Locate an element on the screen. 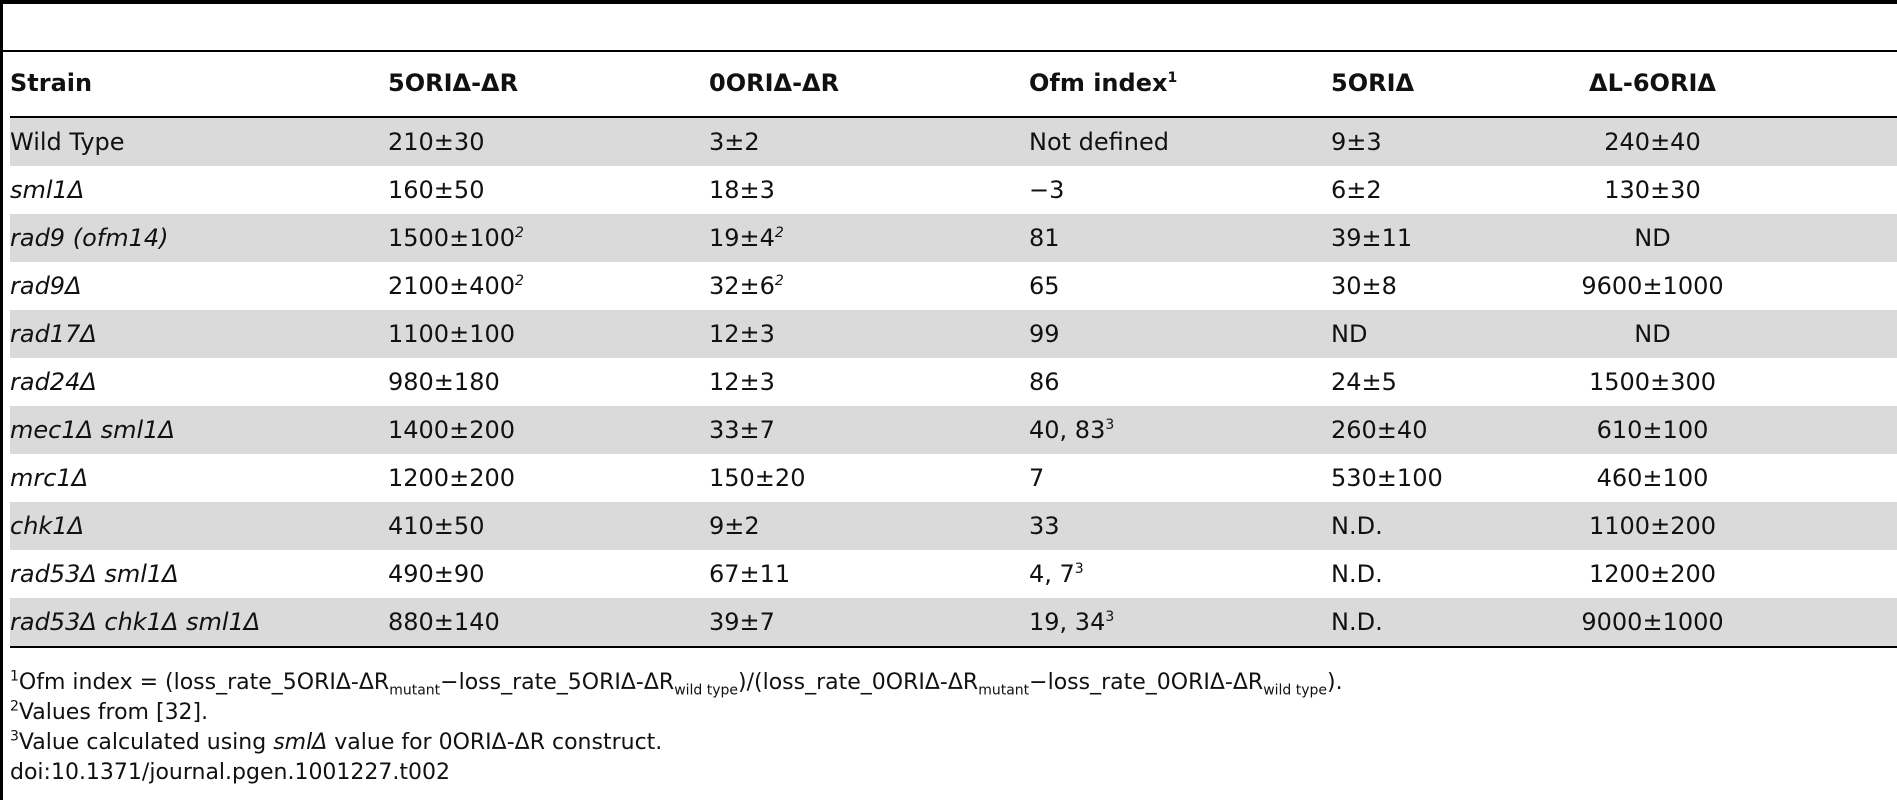  cell-ofm-index: 19, 343 is located at coordinates (1180, 623).